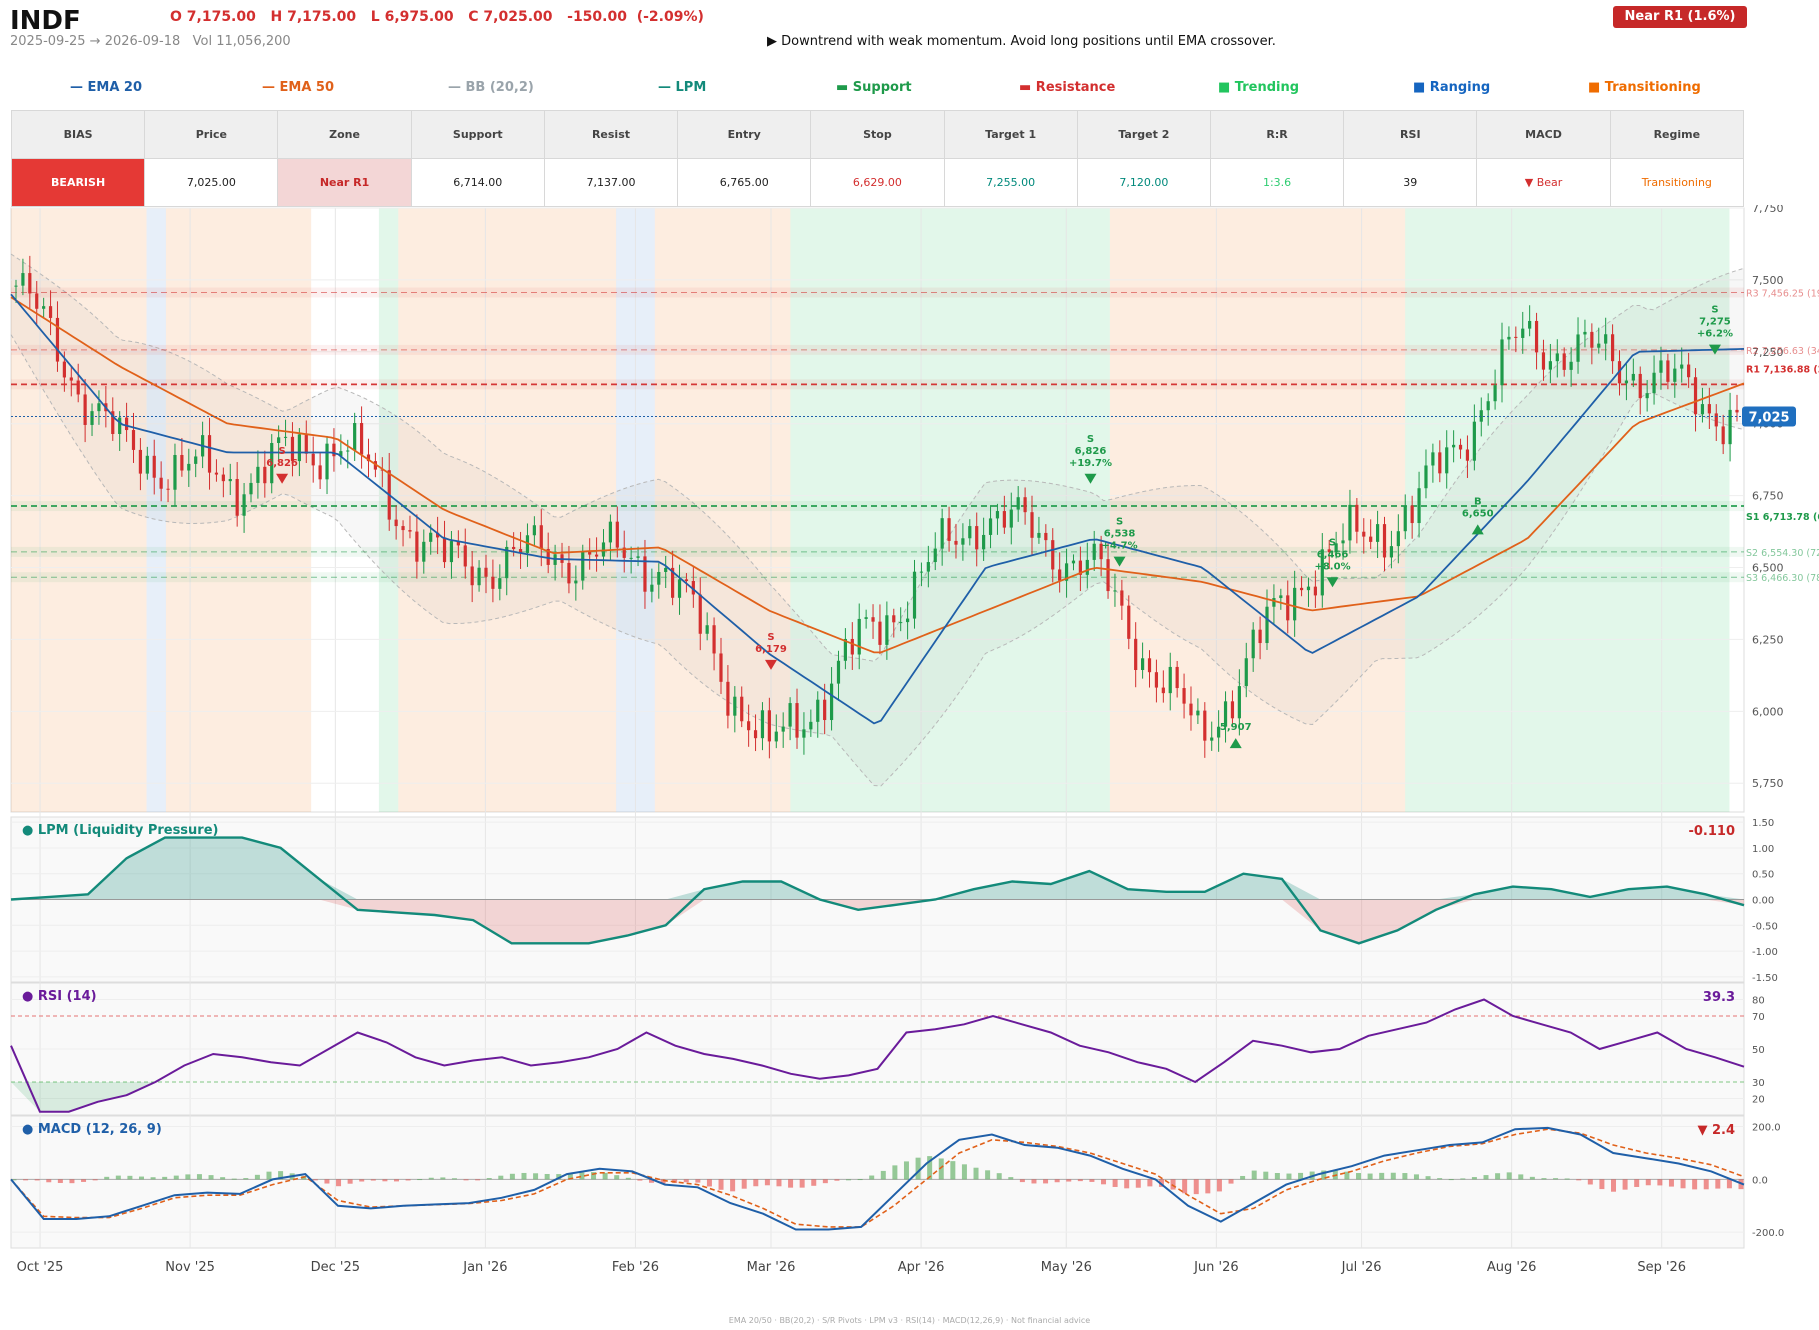 This screenshot has height=1330, width=1819. I want to click on x-tick-label: Jun '26, so click(1216, 1267).